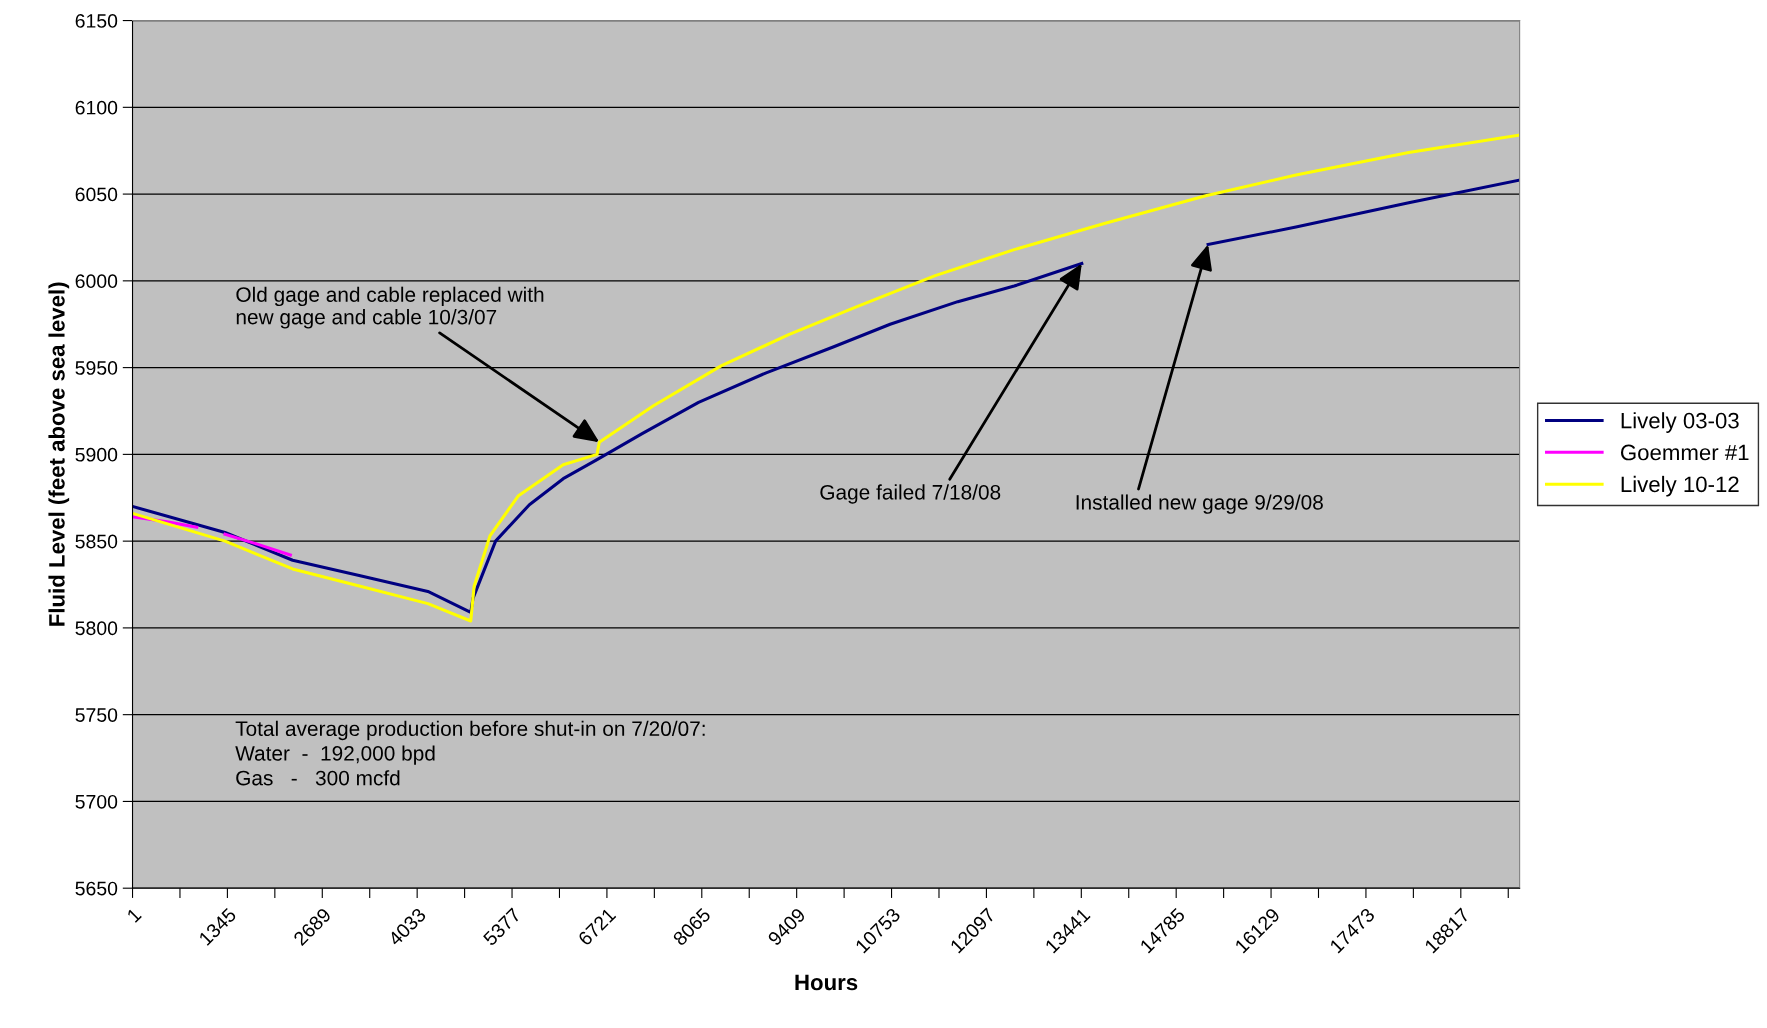 This screenshot has width=1767, height=1028. Describe the element at coordinates (96, 21) in the screenshot. I see `y-tick-label: 6150` at that location.